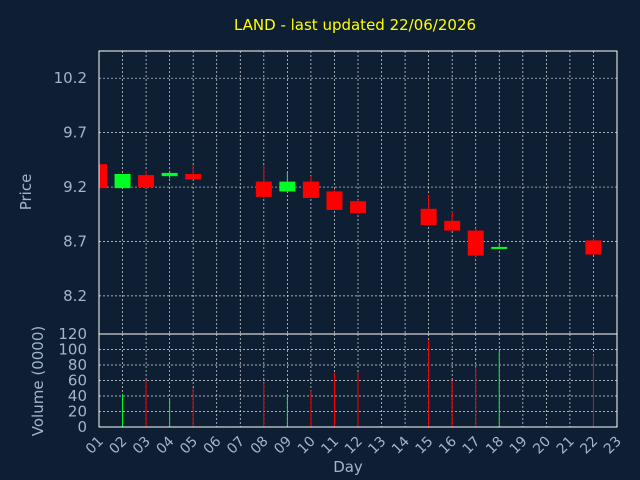 Image resolution: width=640 pixels, height=480 pixels. I want to click on chart-title: LAND - last updated 22/06/2026, so click(355, 25).